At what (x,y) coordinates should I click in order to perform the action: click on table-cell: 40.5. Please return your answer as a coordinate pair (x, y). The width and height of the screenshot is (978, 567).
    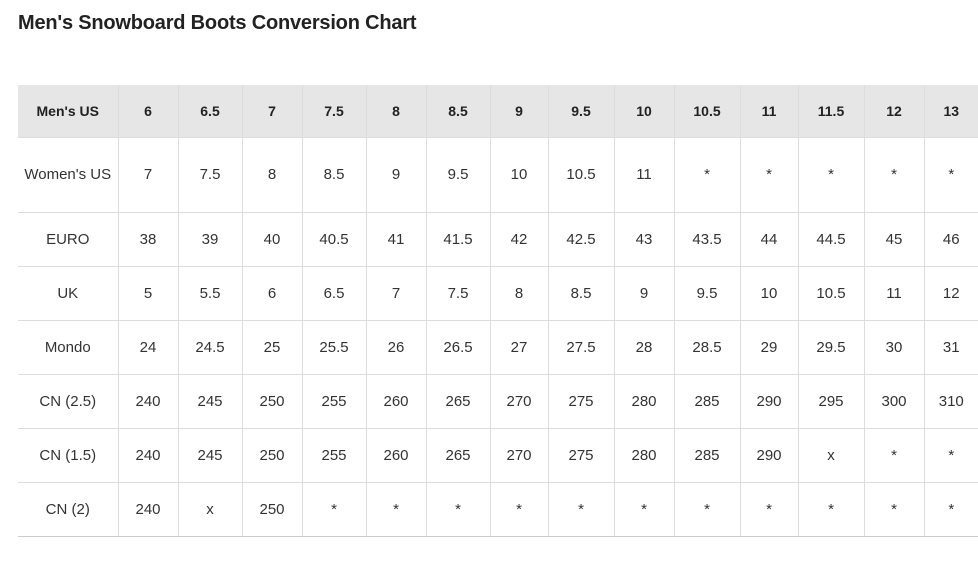
    Looking at the image, I should click on (334, 239).